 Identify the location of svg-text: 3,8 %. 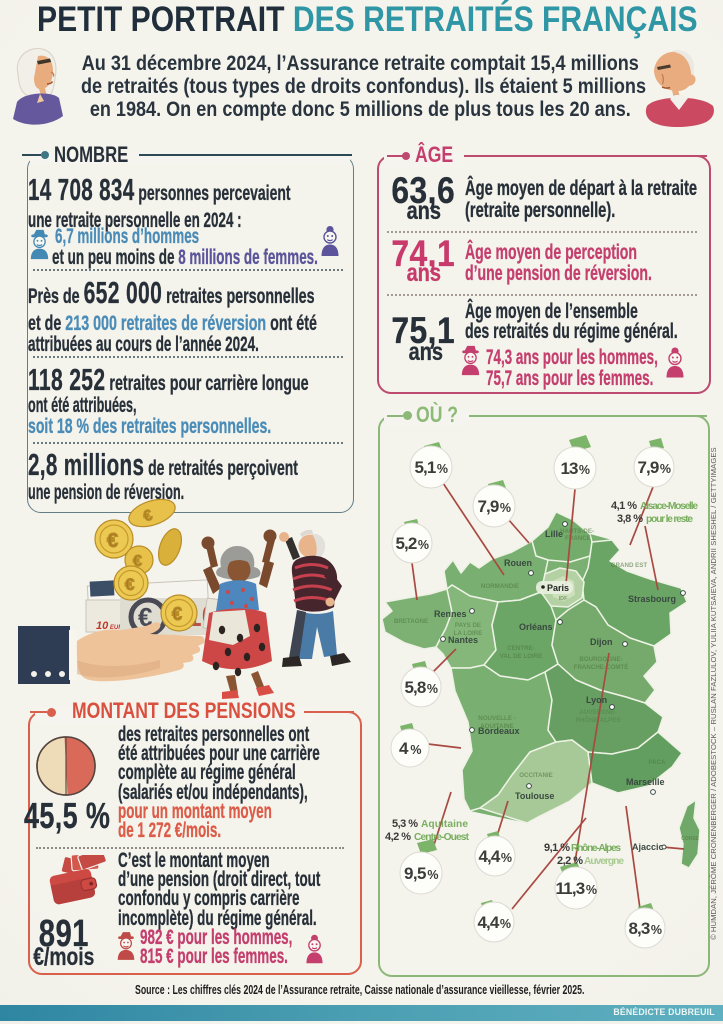
(630, 519).